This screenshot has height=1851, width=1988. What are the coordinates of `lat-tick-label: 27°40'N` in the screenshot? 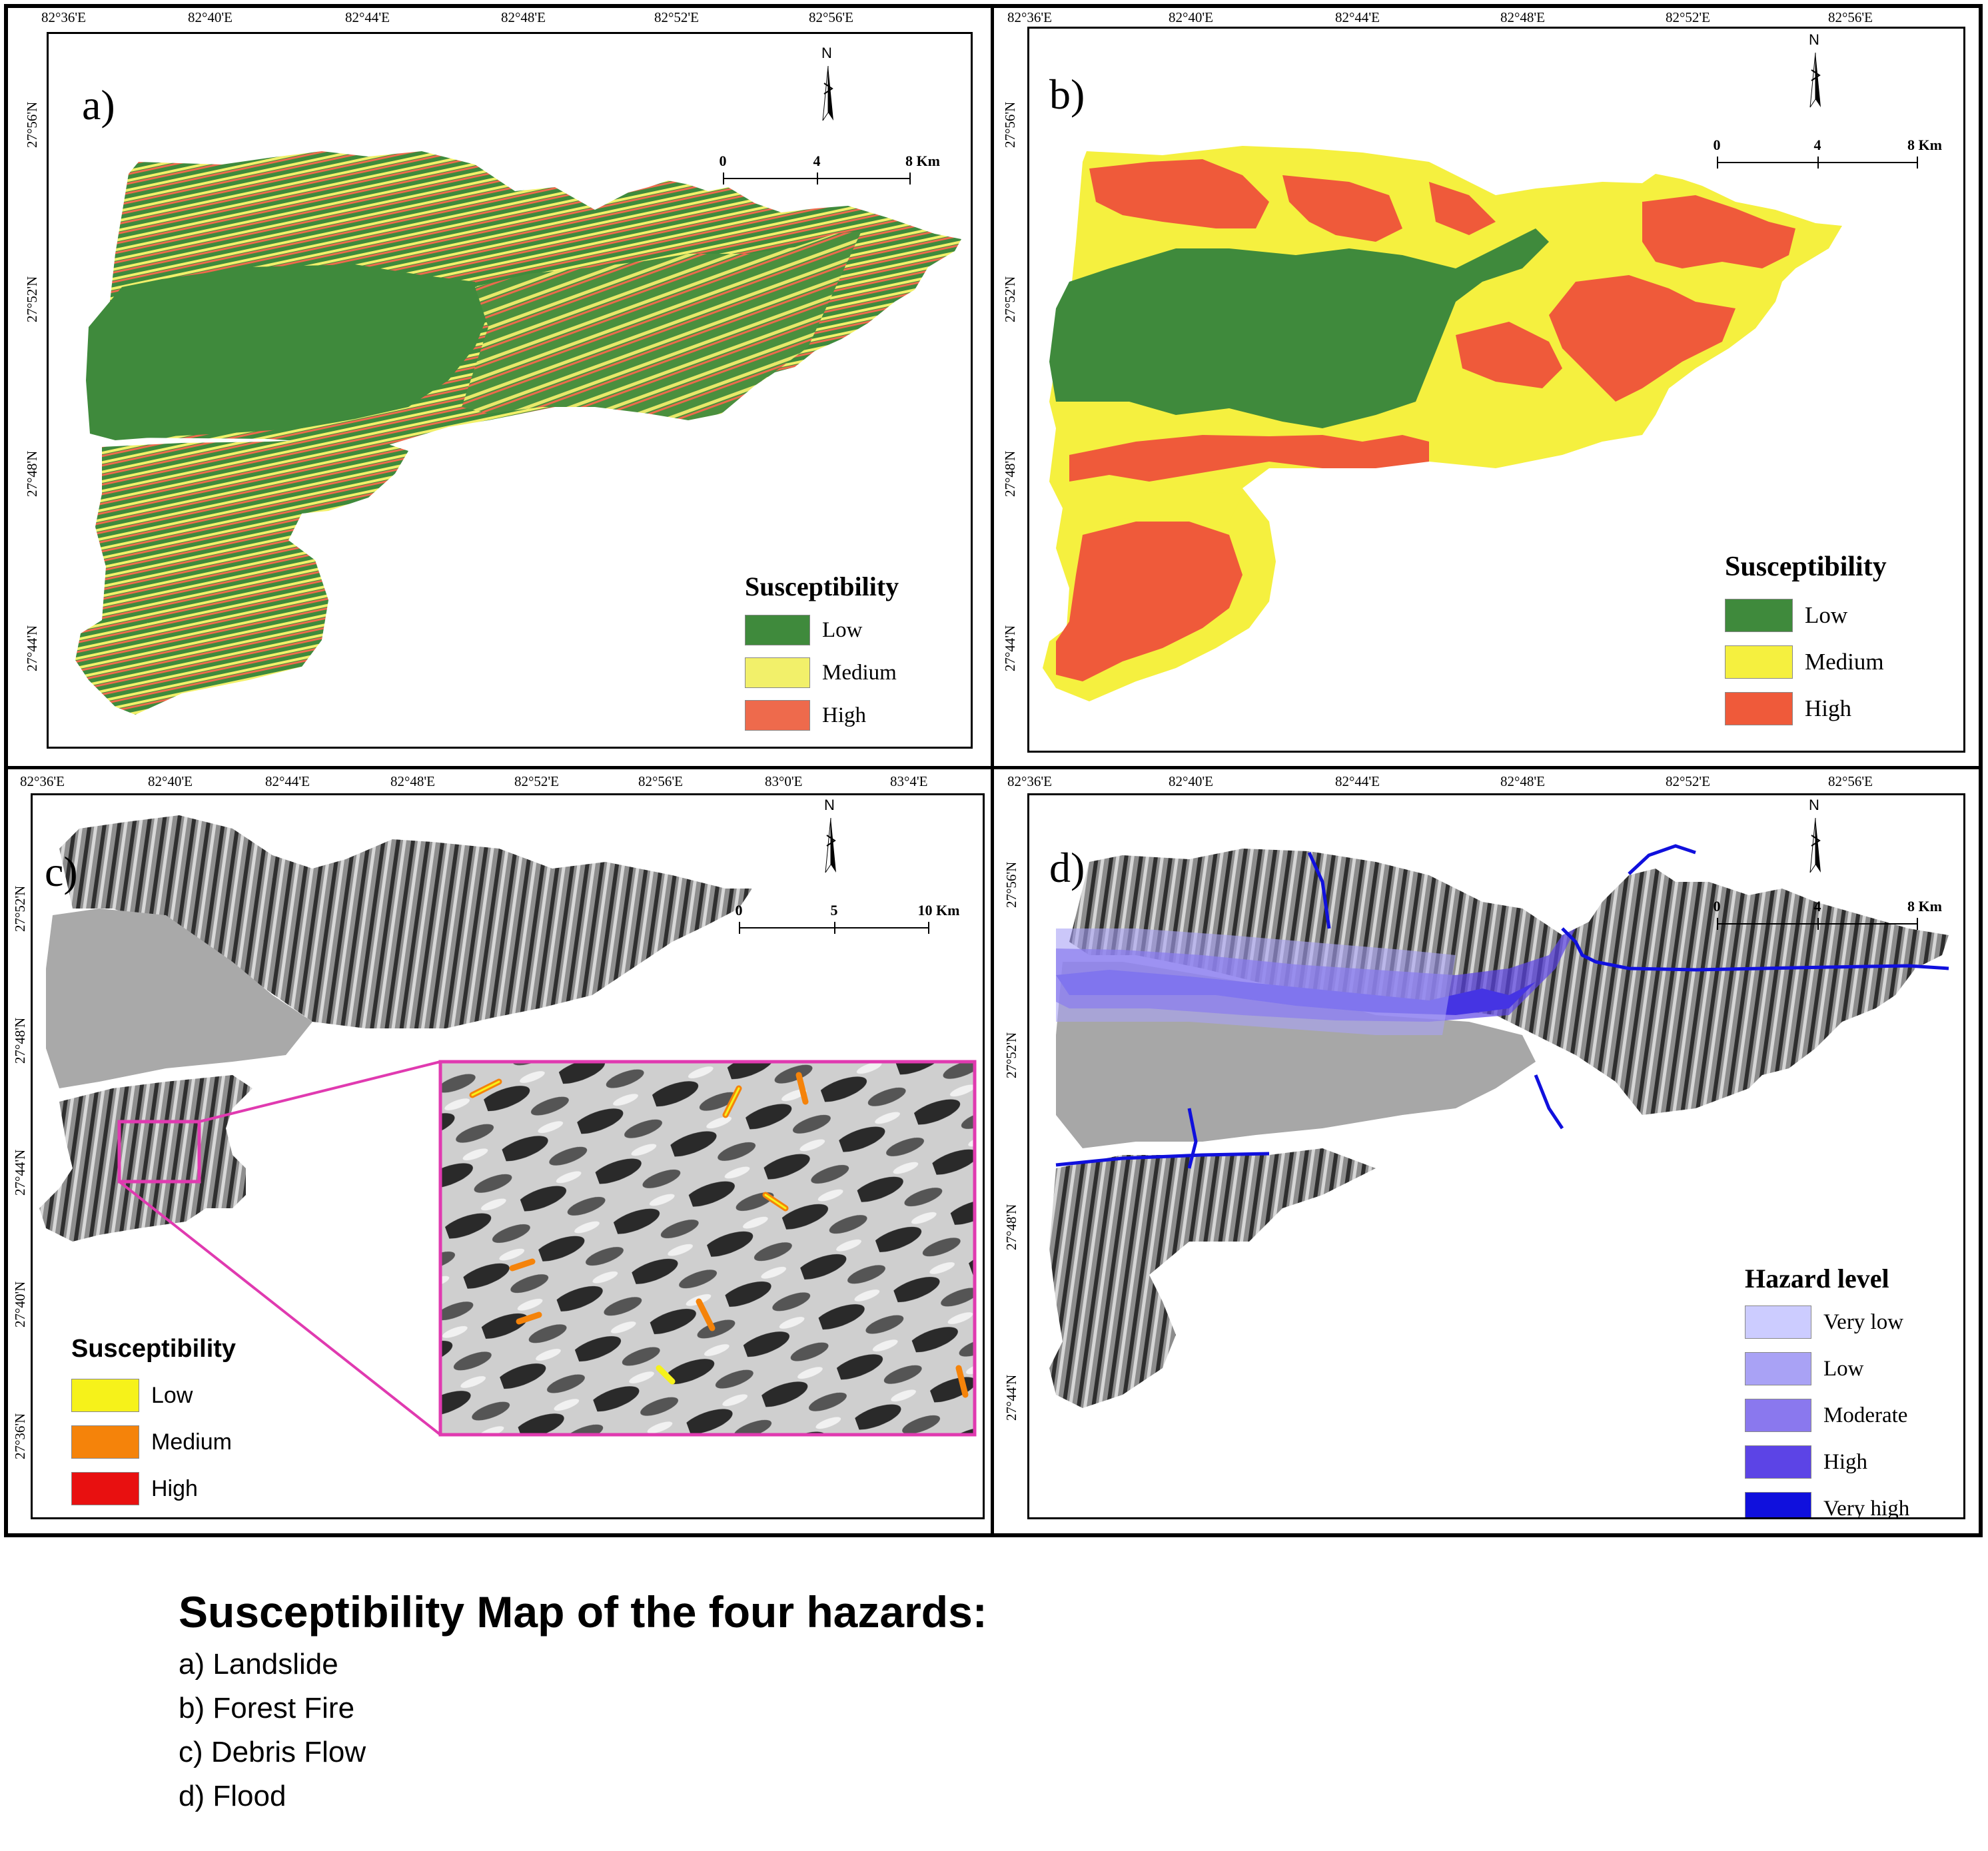 It's located at (20, 1304).